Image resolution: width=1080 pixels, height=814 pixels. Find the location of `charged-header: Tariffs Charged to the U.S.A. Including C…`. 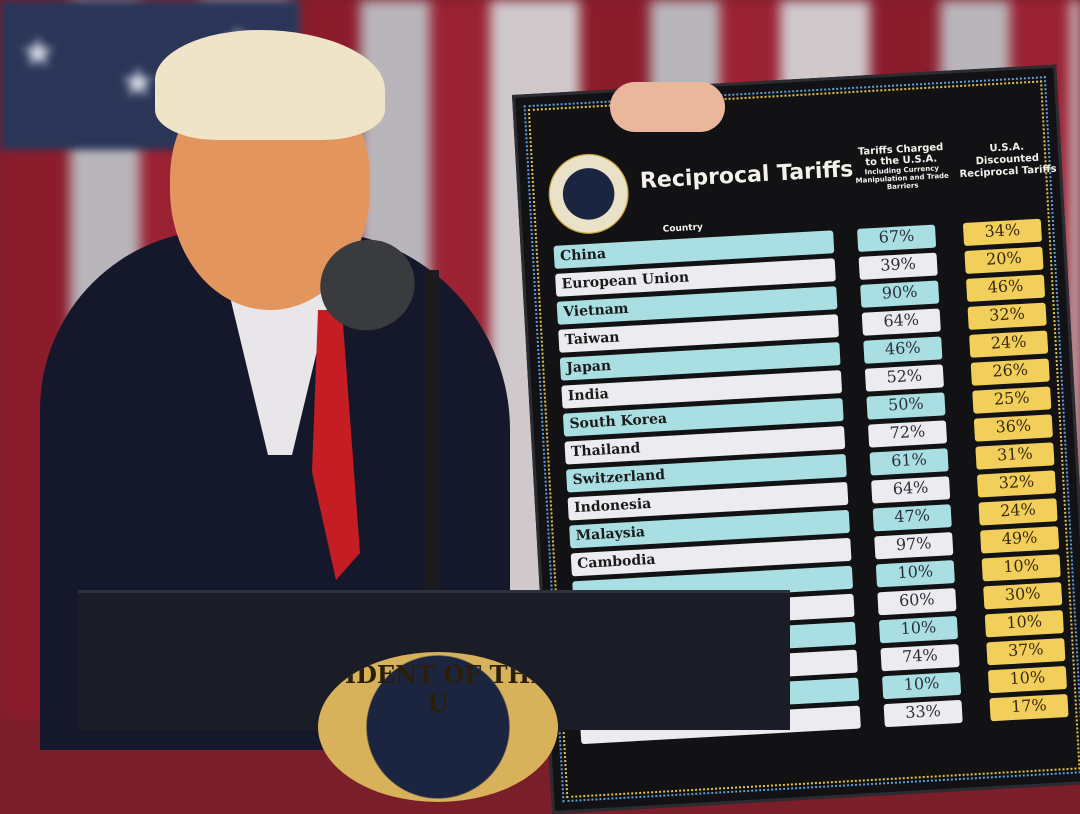

charged-header: Tariffs Charged to the U.S.A. Including C… is located at coordinates (902, 167).